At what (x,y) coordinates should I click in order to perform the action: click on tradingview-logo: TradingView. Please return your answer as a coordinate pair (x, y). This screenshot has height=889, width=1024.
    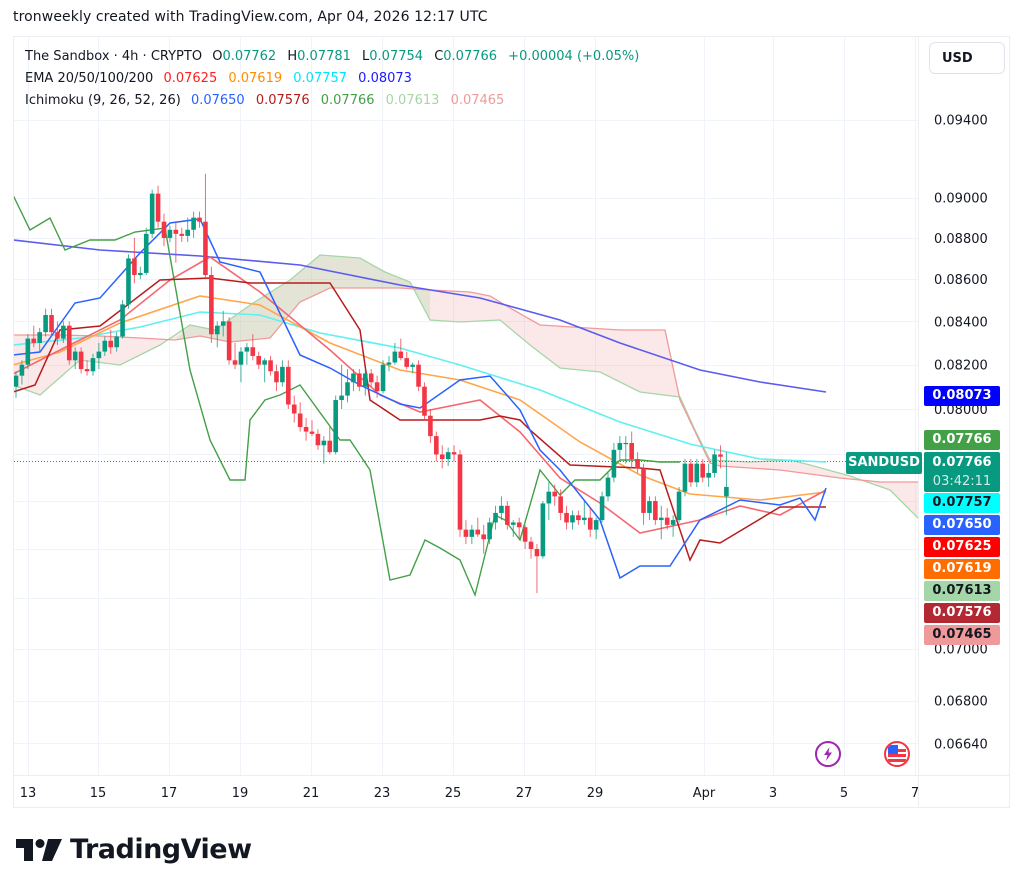
    Looking at the image, I should click on (134, 849).